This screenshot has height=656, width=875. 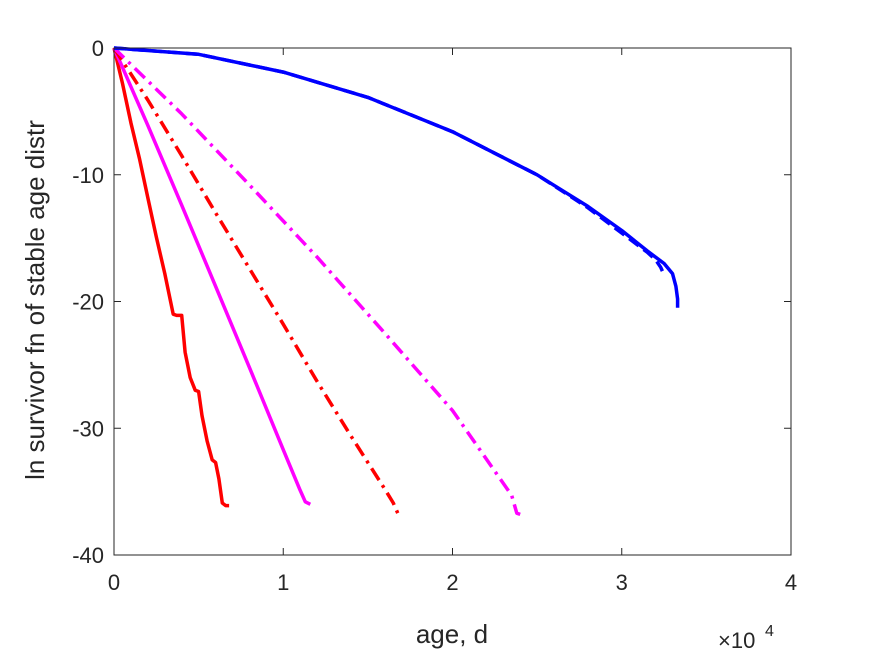 I want to click on y-axis-label: ln survivor fn of stable age distr, so click(x=35, y=300).